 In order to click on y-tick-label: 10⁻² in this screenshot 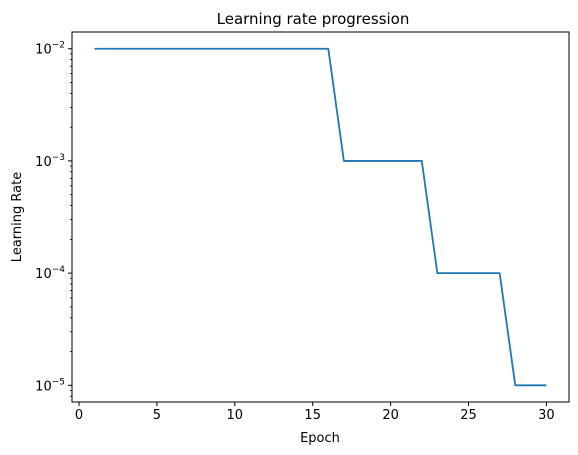, I will do `click(50, 49)`.